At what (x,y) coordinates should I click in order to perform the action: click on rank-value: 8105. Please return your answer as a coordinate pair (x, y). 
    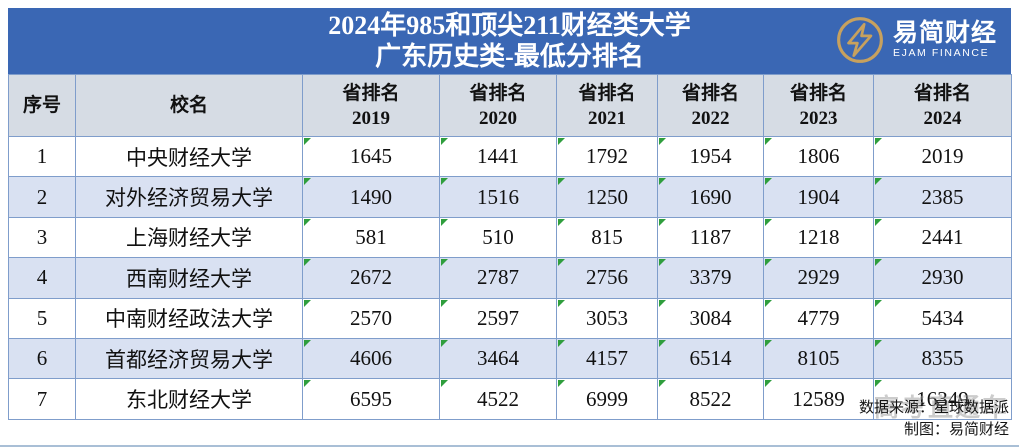
    Looking at the image, I should click on (818, 358).